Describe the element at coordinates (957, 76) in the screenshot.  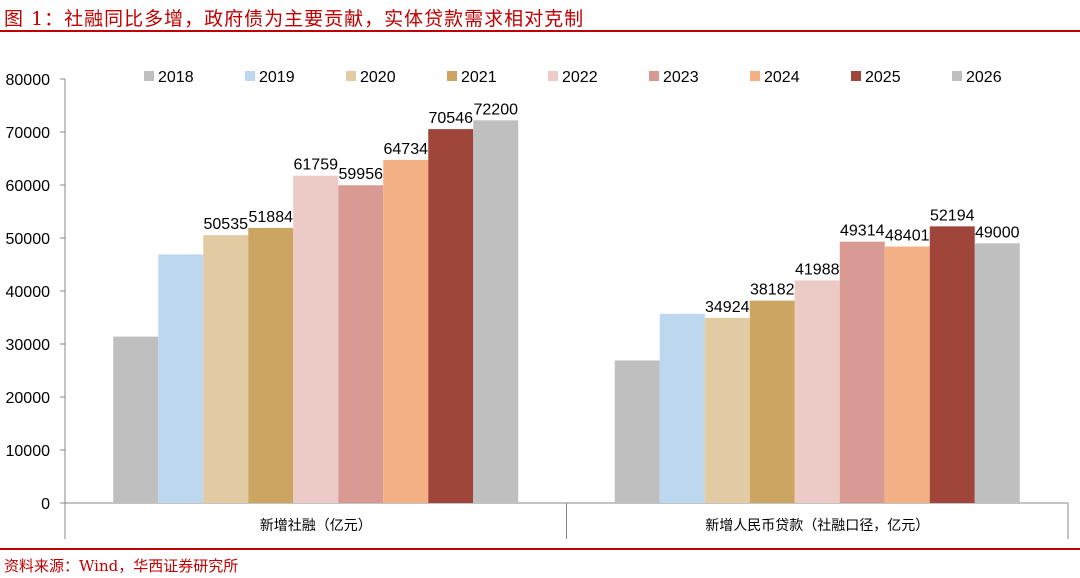
I see `legend-swatch-2026` at that location.